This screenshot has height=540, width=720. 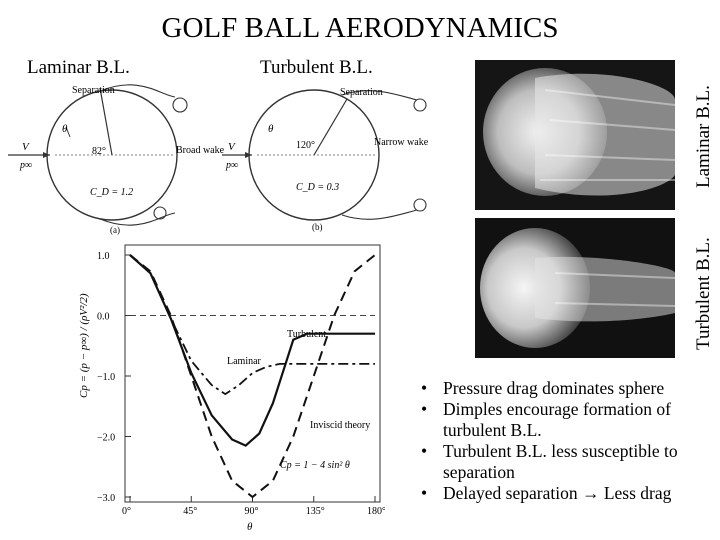 I want to click on x-tick-label: 90°, so click(x=252, y=511).